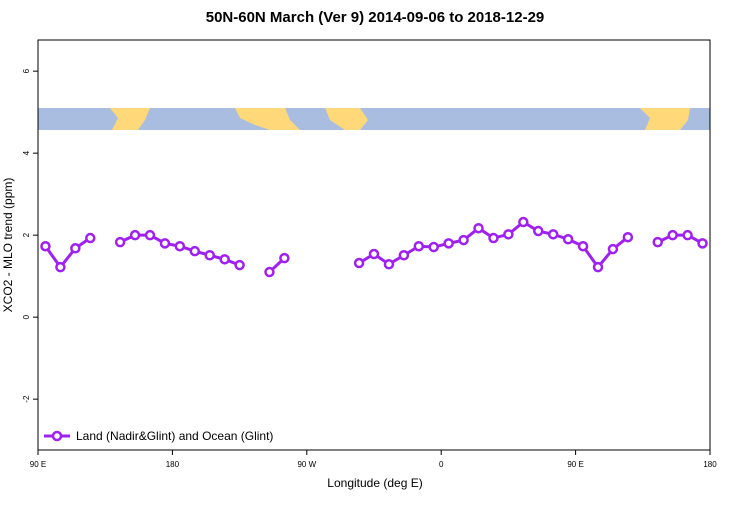 This screenshot has height=505, width=750. Describe the element at coordinates (26, 70) in the screenshot. I see `y-tick-label: 6` at that location.